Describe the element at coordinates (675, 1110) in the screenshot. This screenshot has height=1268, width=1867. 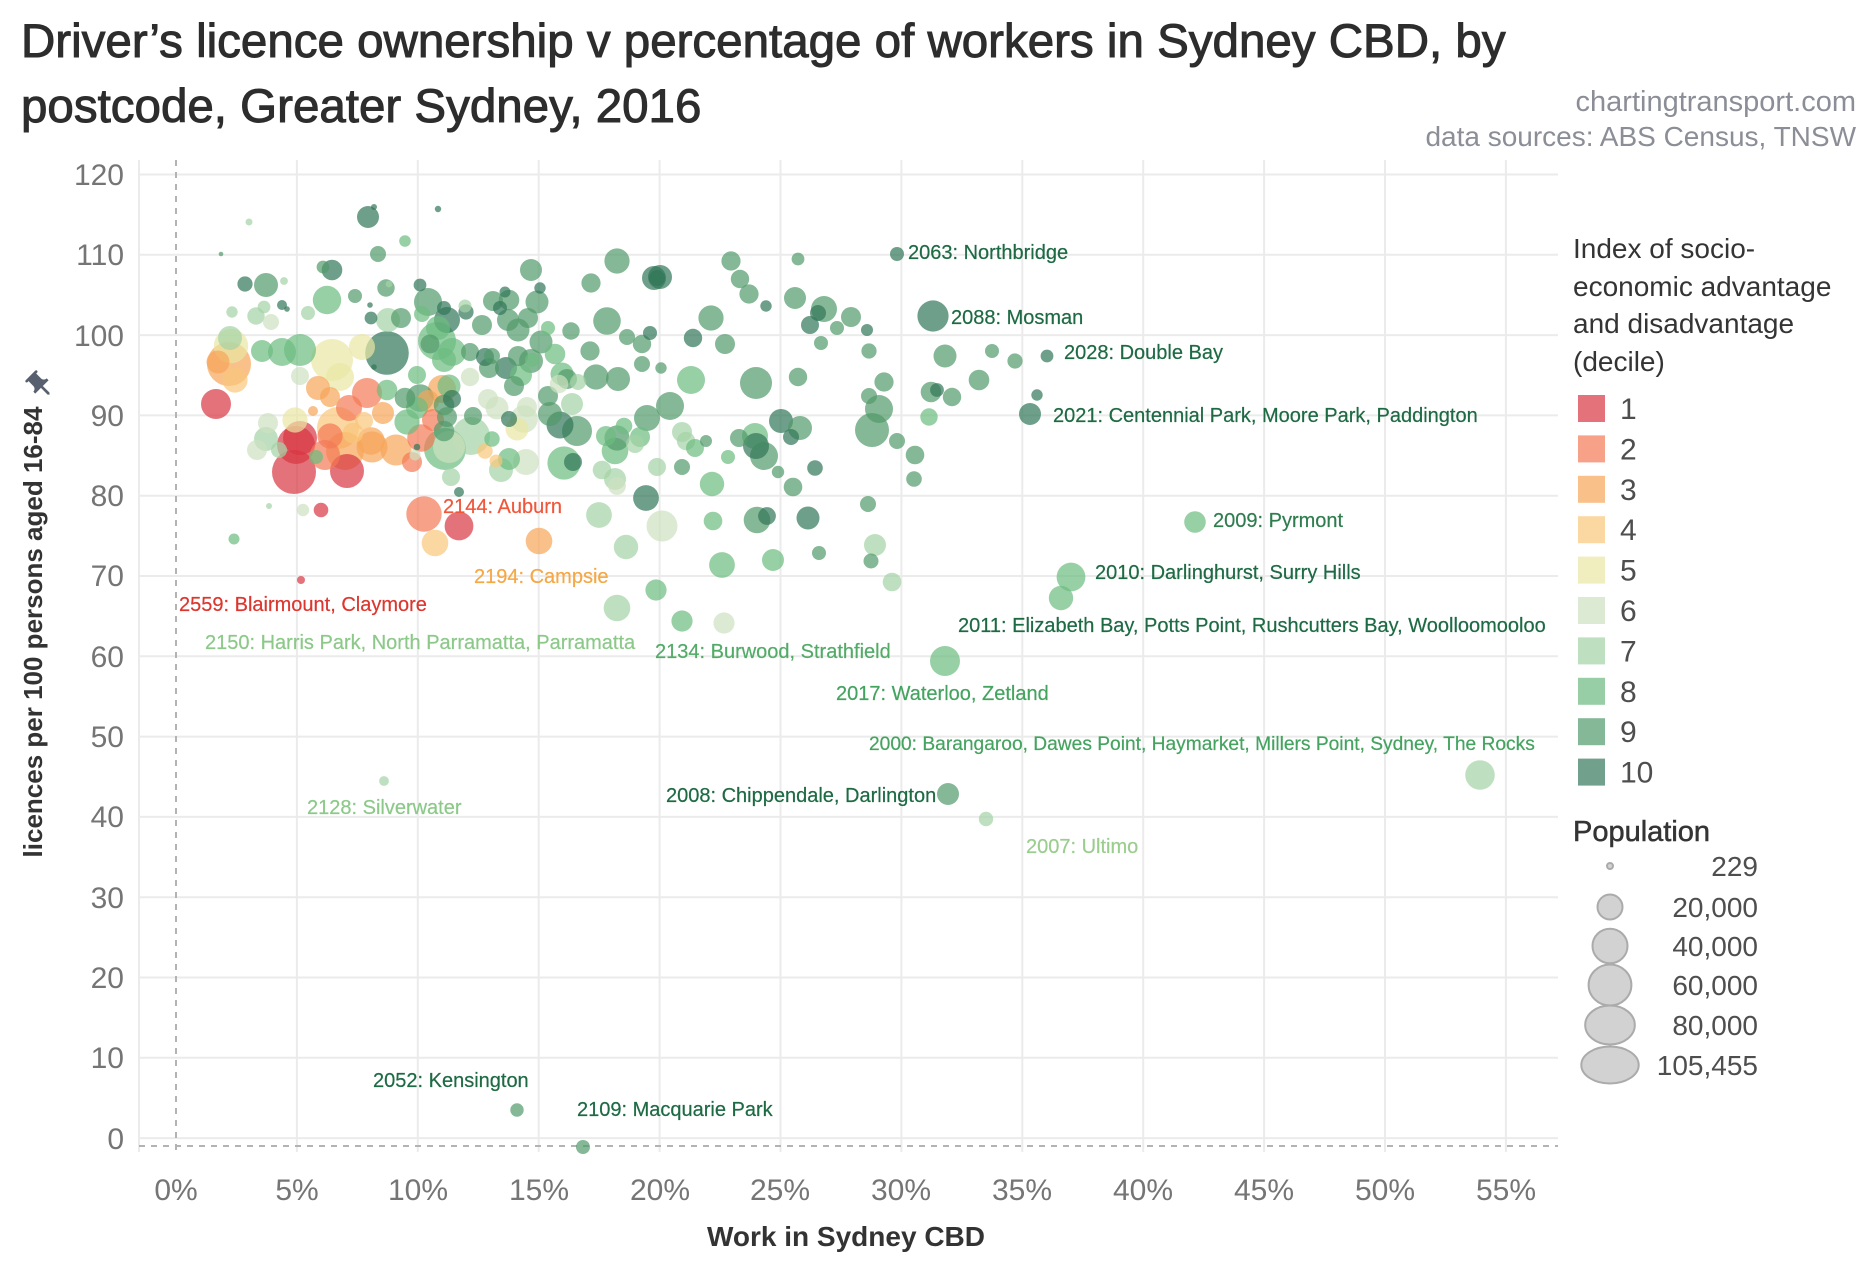
I see `svg-text: 2109: Macquarie Park` at that location.